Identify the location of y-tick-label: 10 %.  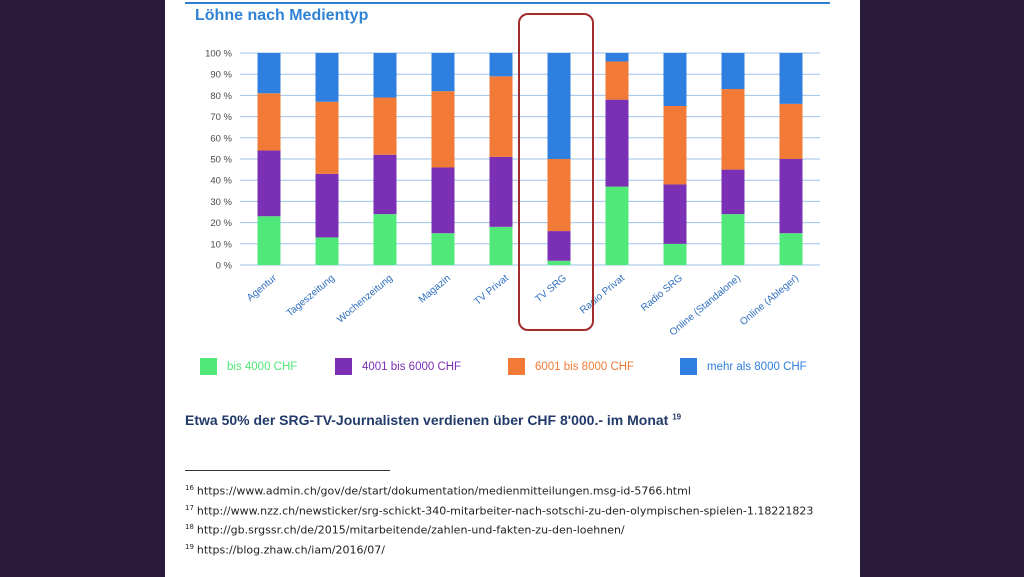
(221, 244).